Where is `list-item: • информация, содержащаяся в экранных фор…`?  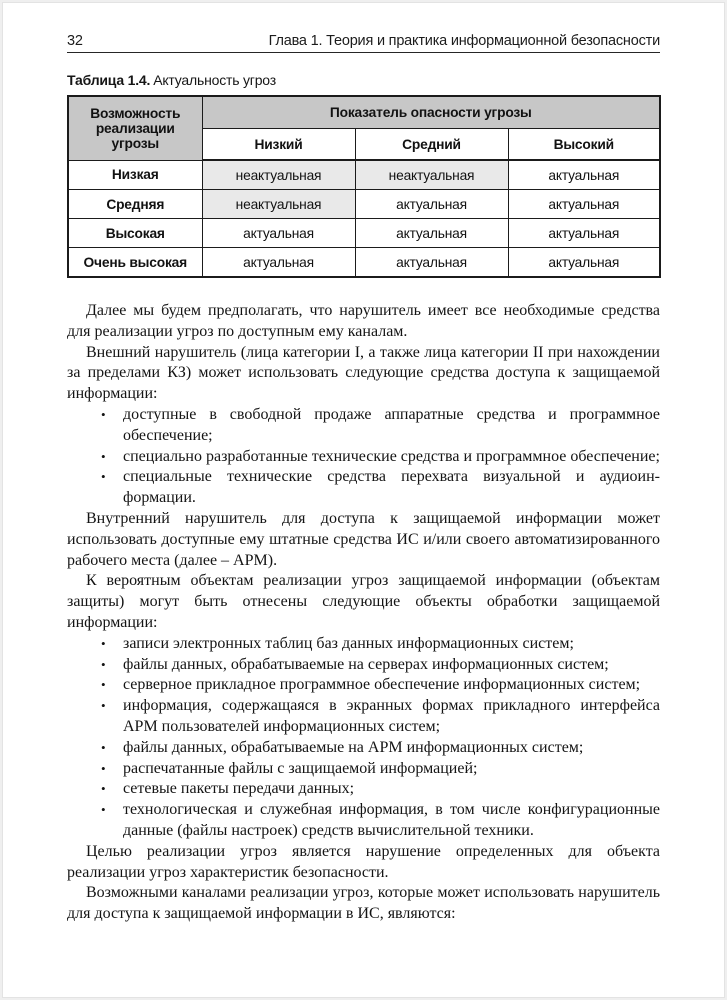
list-item: • информация, содержащаяся в экранных фор… is located at coordinates (380, 717).